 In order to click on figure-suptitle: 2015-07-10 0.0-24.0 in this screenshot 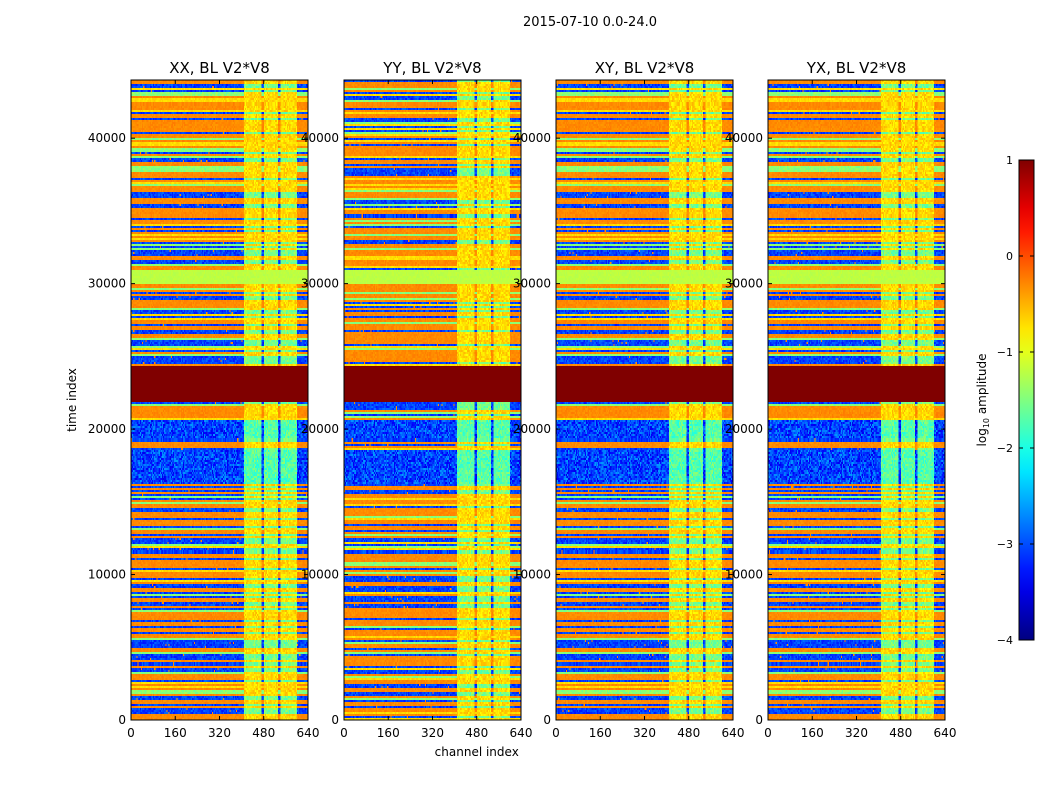, I will do `click(590, 22)`.